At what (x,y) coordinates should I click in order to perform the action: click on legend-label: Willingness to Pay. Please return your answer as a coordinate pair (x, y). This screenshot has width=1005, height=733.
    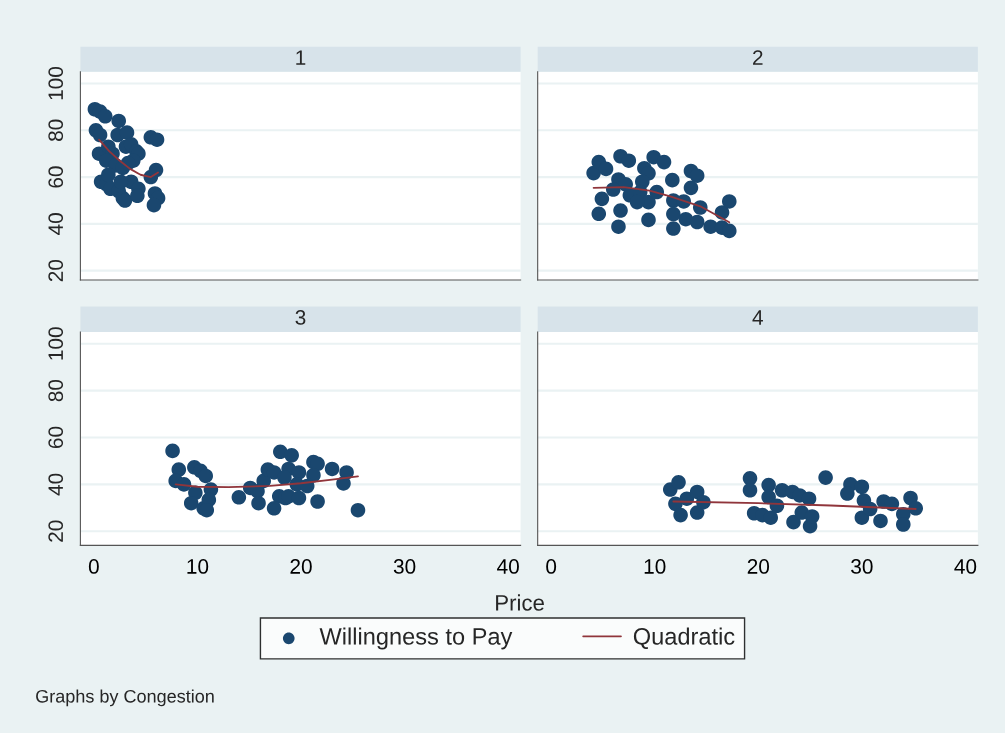
    Looking at the image, I should click on (416, 638).